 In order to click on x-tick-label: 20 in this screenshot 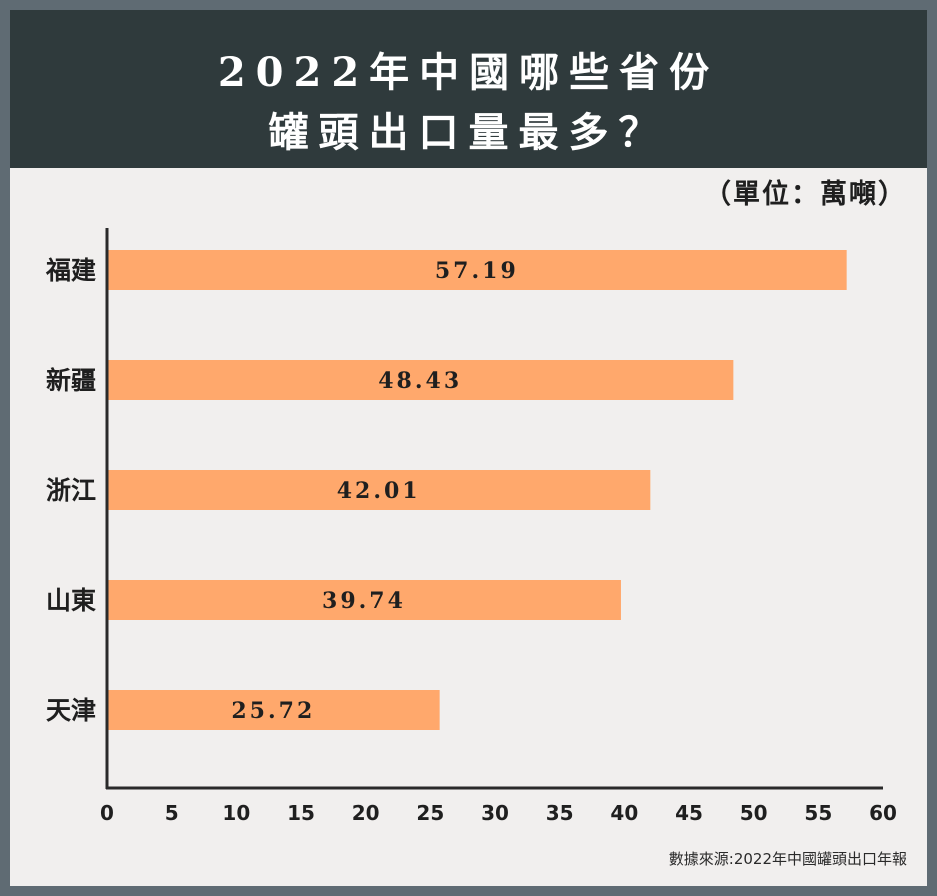, I will do `click(366, 813)`.